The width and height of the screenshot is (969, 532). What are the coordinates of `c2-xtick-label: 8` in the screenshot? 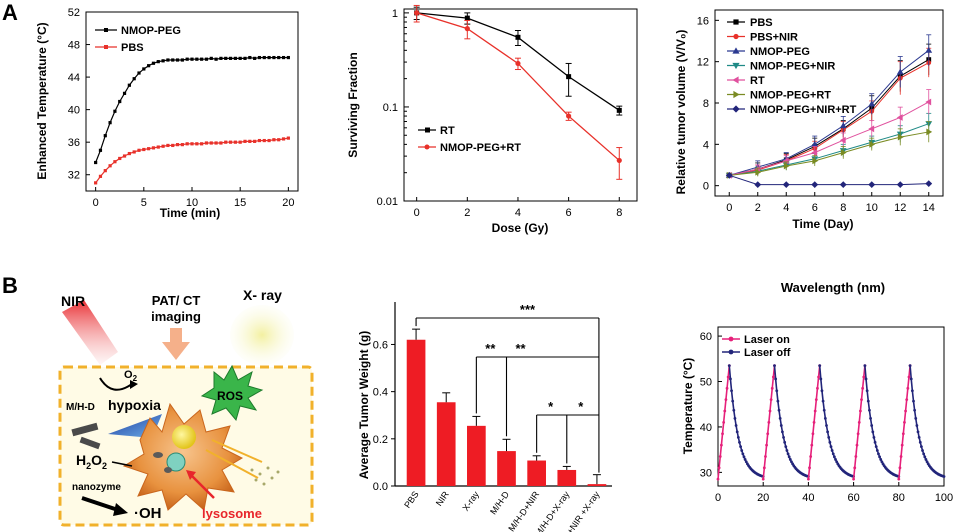 It's located at (619, 213).